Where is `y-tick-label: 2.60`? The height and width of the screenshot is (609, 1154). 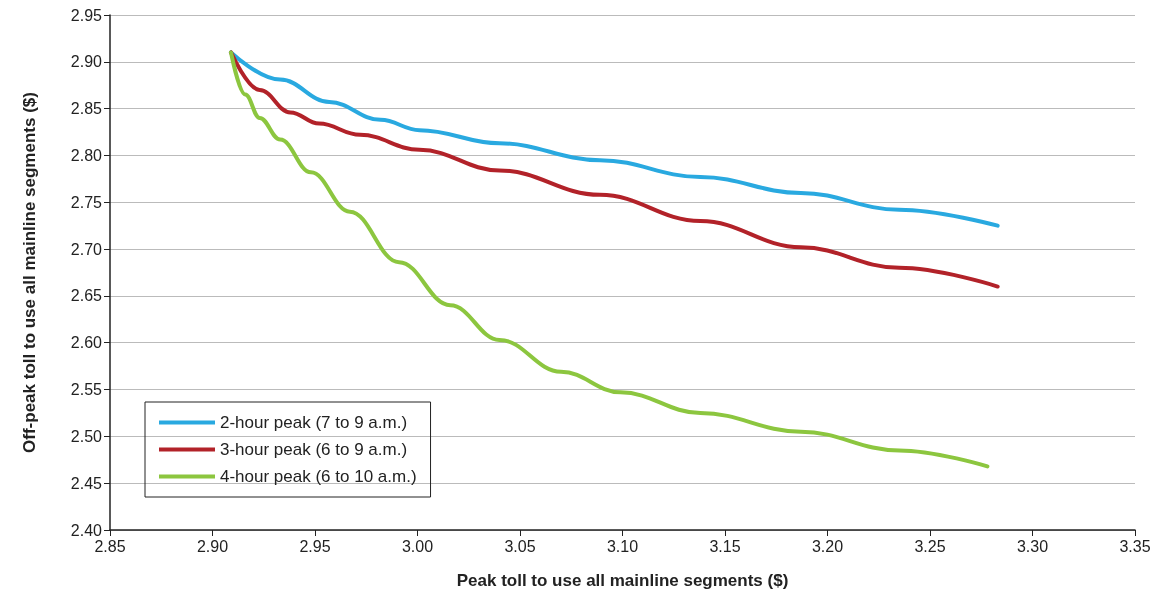 y-tick-label: 2.60 is located at coordinates (86, 343).